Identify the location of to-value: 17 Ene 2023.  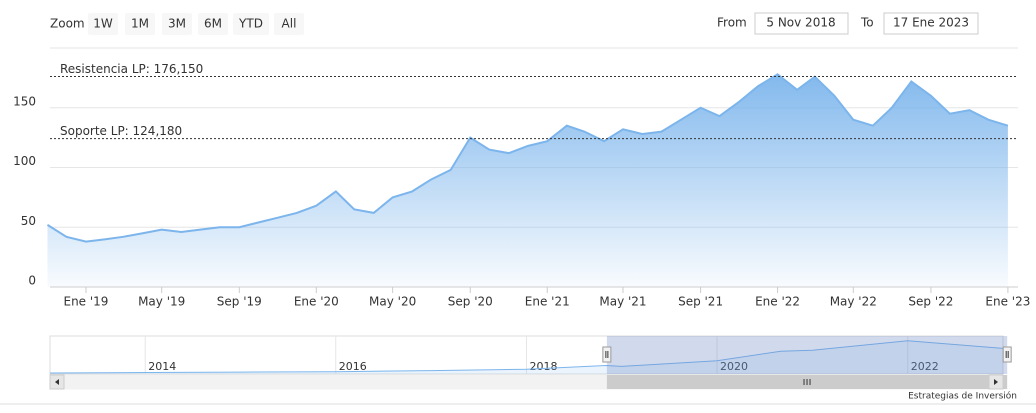
(931, 23).